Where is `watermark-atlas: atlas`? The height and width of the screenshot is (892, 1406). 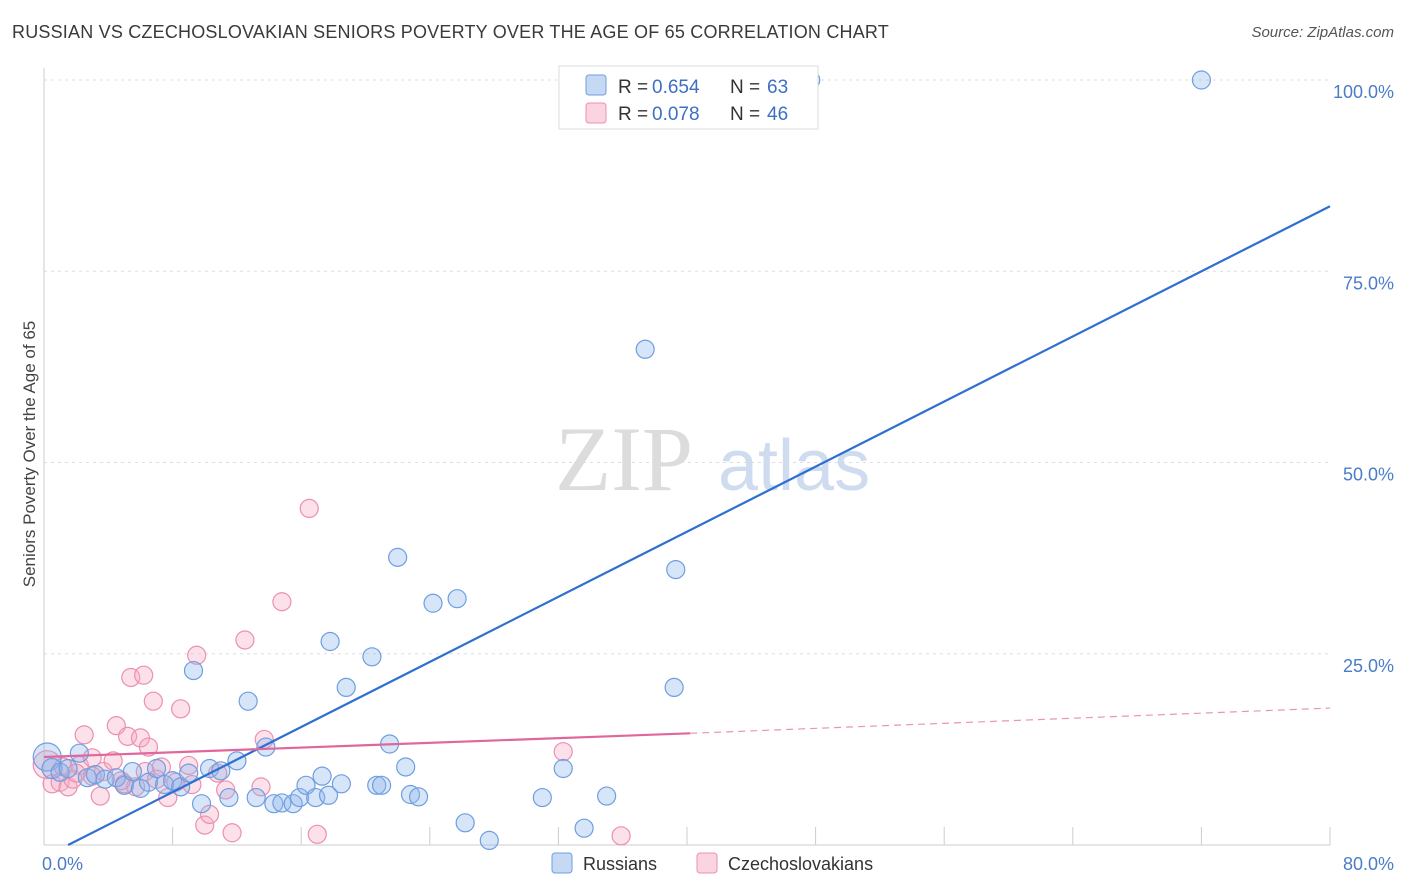
watermark-atlas: atlas is located at coordinates (794, 466).